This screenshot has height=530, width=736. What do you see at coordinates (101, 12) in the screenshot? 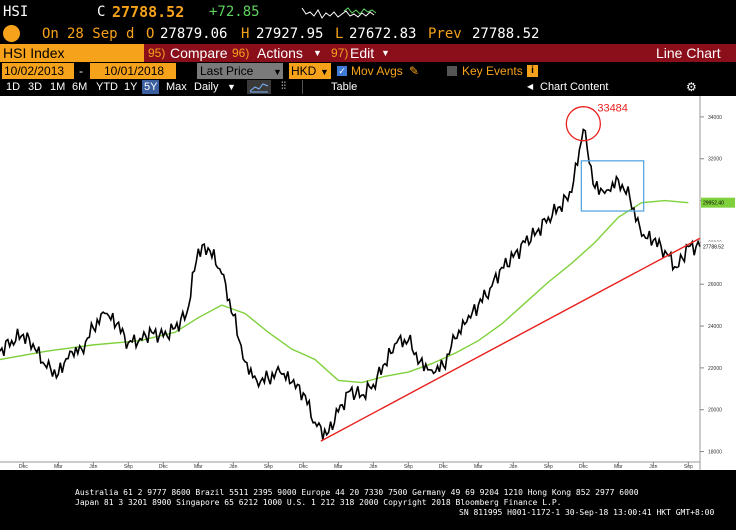
I see `close-label: C` at bounding box center [101, 12].